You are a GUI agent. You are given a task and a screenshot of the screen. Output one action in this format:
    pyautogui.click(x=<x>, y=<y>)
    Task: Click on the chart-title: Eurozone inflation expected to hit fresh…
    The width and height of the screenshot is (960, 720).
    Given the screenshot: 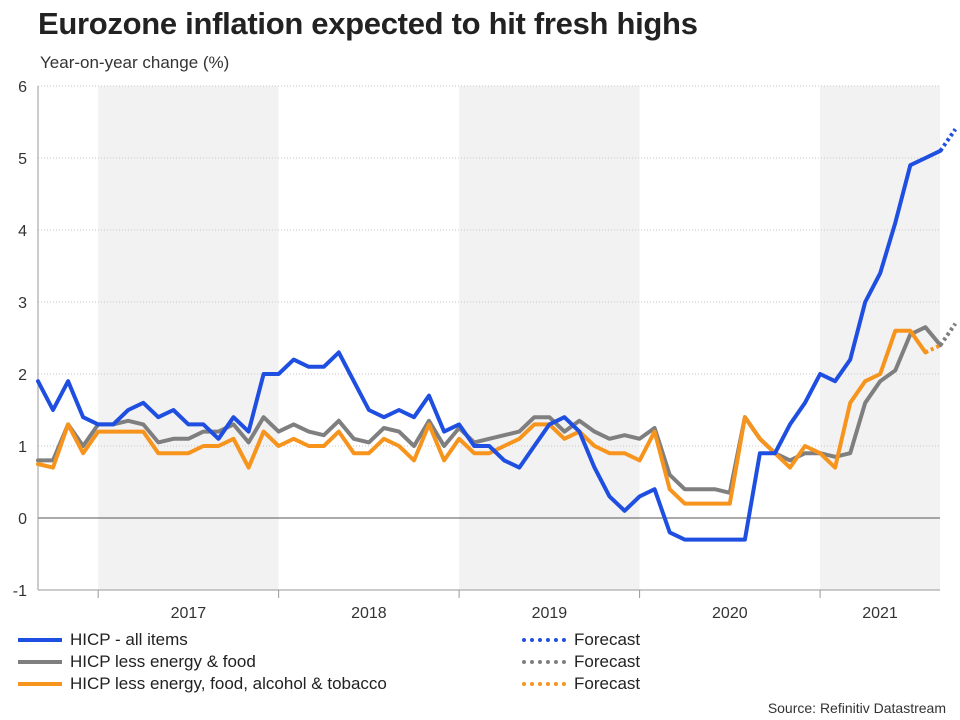 What is the action you would take?
    pyautogui.click(x=368, y=23)
    